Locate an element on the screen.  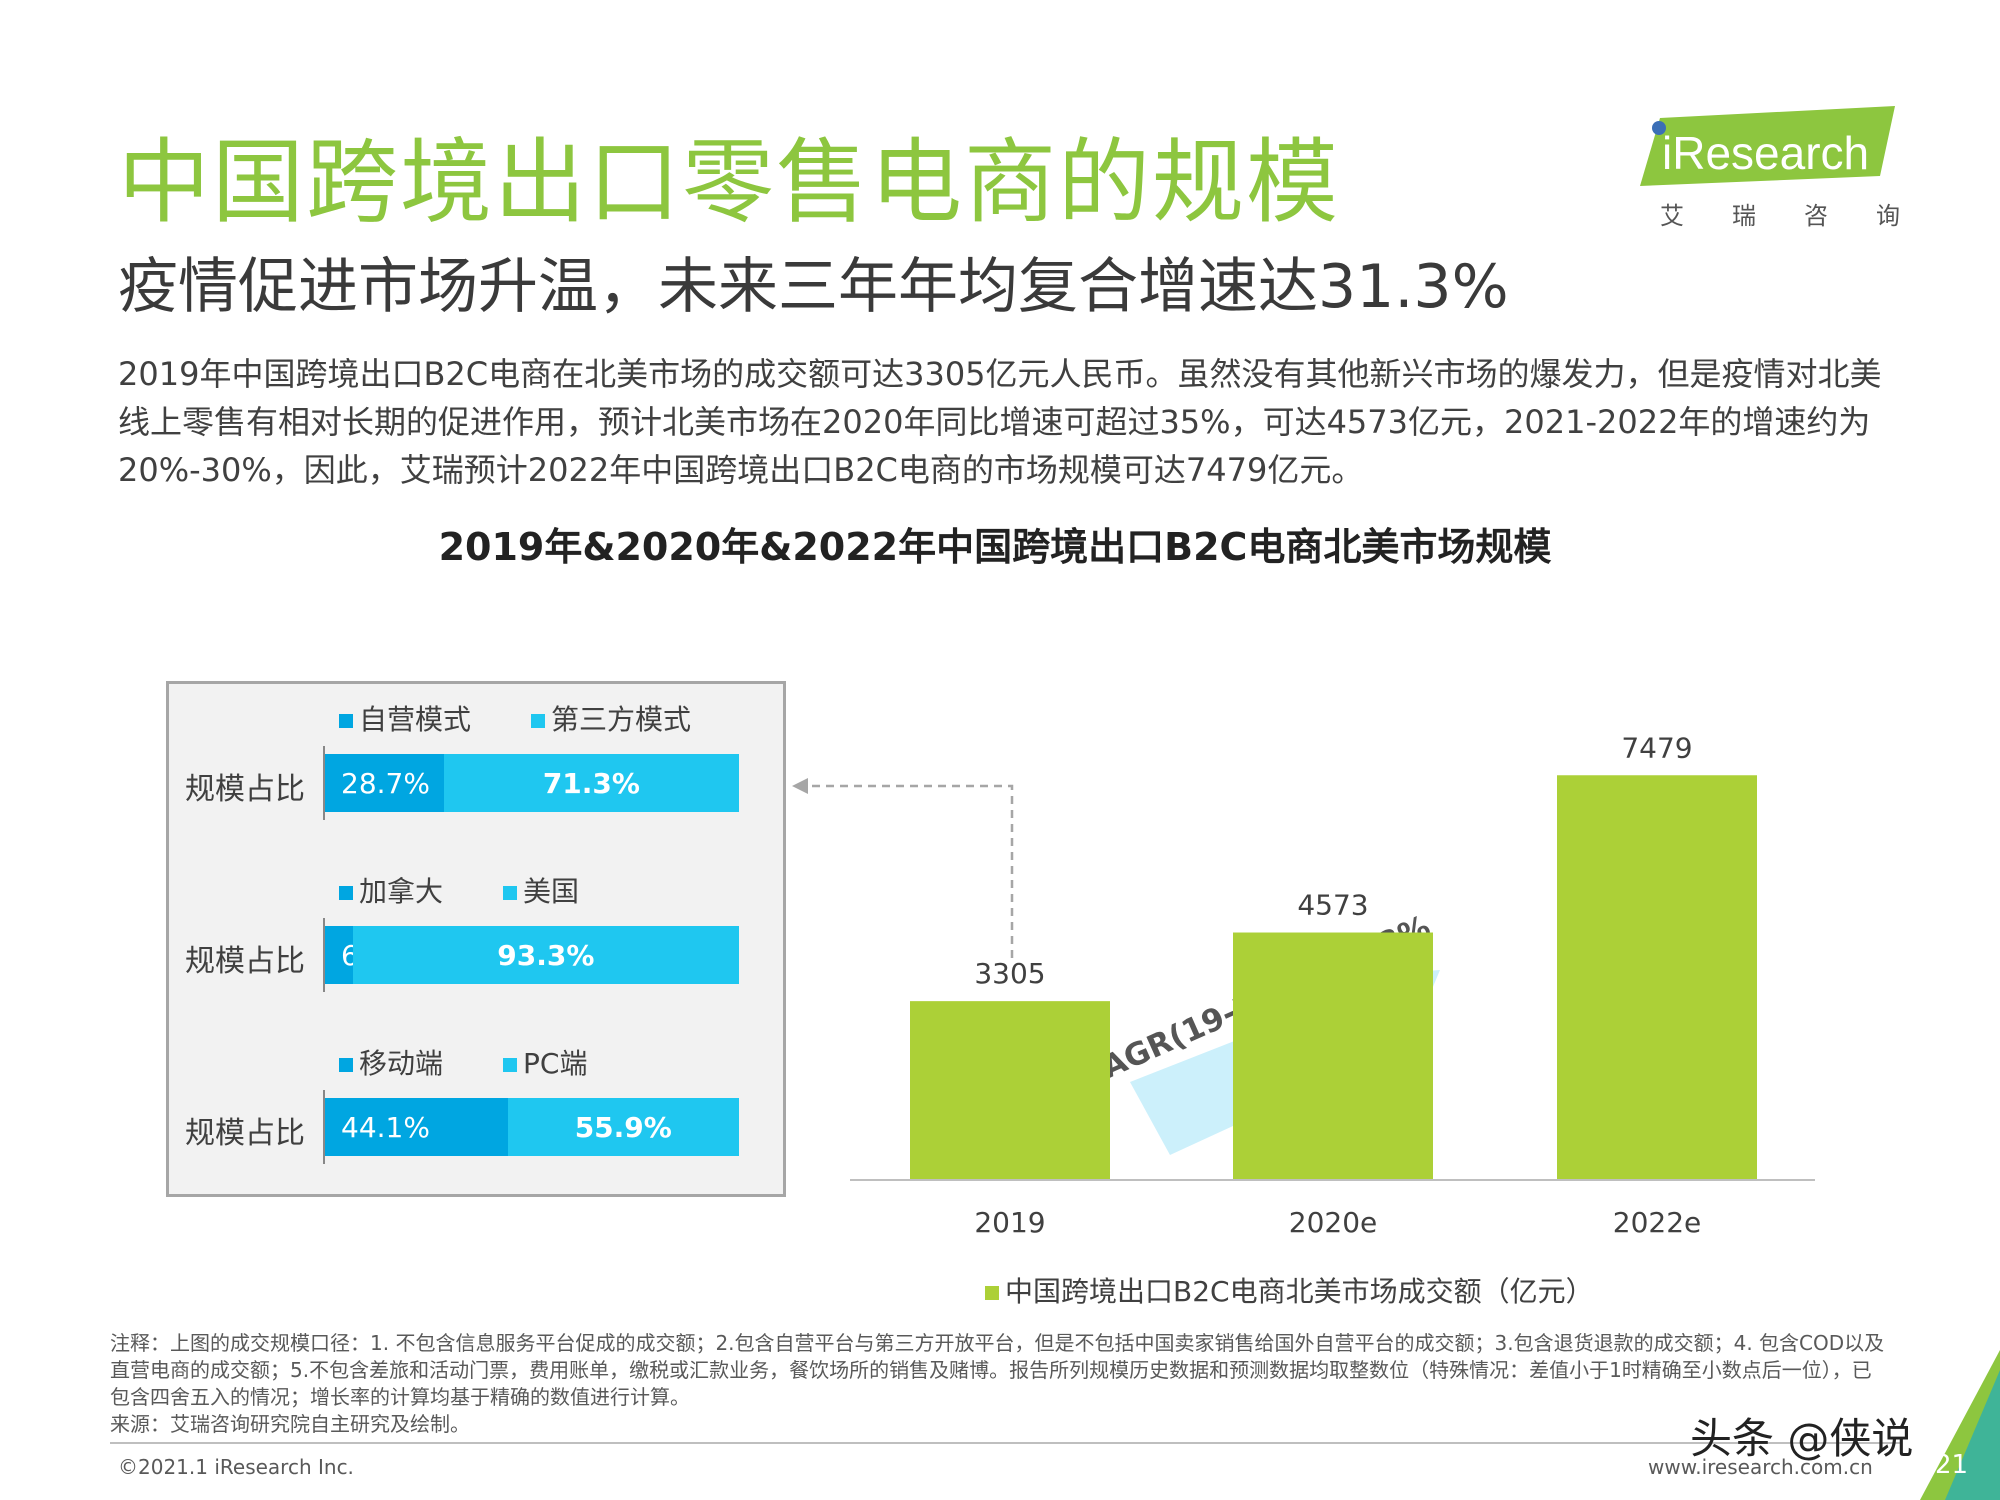
website-link: www.iresearch.com.cn is located at coordinates (1760, 1467).